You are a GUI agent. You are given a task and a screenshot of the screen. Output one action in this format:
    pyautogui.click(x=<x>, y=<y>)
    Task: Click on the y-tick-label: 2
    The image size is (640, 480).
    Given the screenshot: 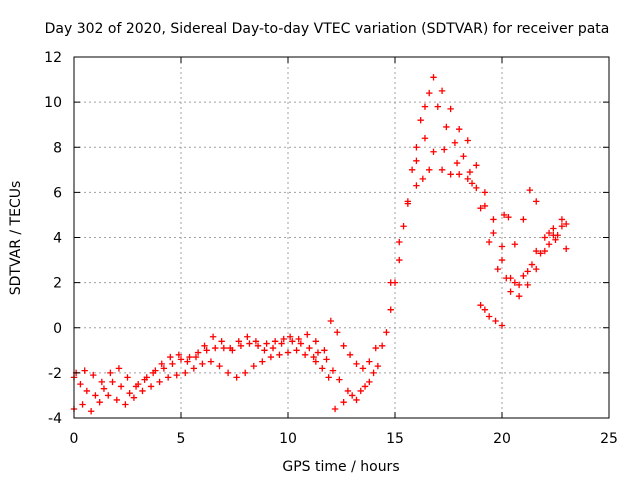 What is the action you would take?
    pyautogui.click(x=57, y=284)
    